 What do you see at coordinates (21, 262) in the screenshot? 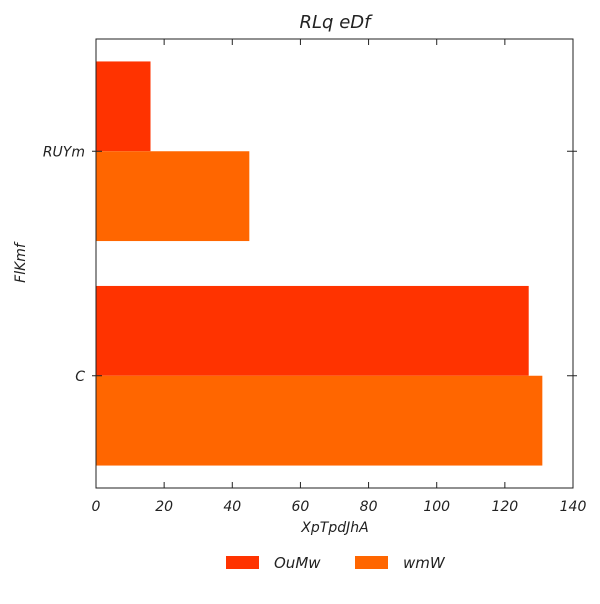
I see `y-axis-label: FlKmf` at bounding box center [21, 262].